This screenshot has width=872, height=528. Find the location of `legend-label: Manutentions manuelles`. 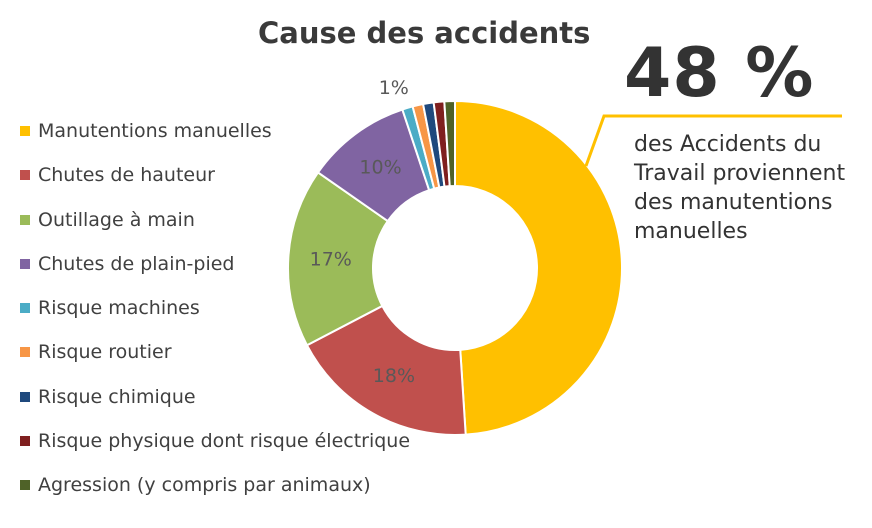

legend-label: Manutentions manuelles is located at coordinates (155, 131).